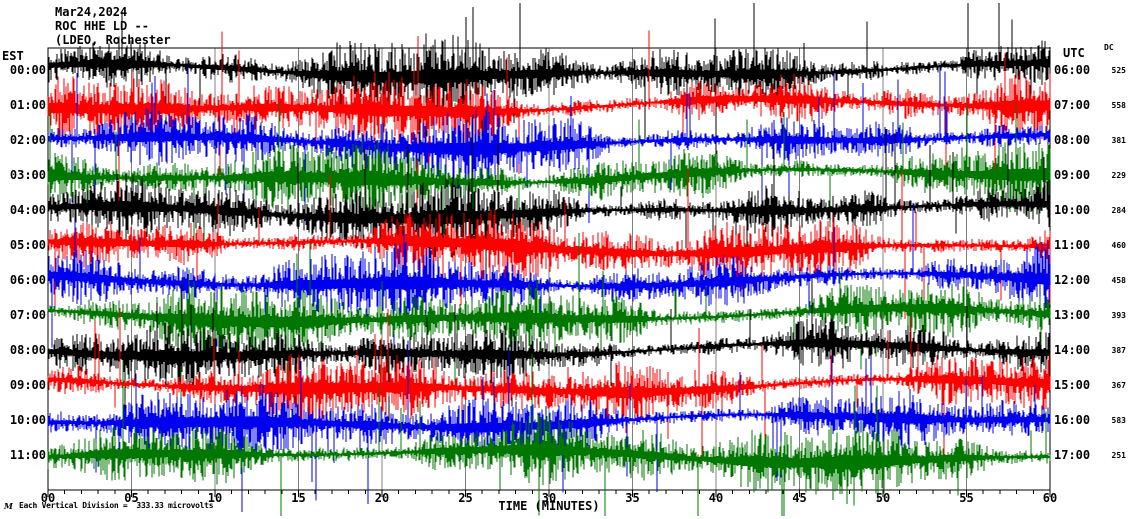 The image size is (1130, 519). Describe the element at coordinates (1118, 280) in the screenshot. I see `dc-offset-value: 458` at that location.